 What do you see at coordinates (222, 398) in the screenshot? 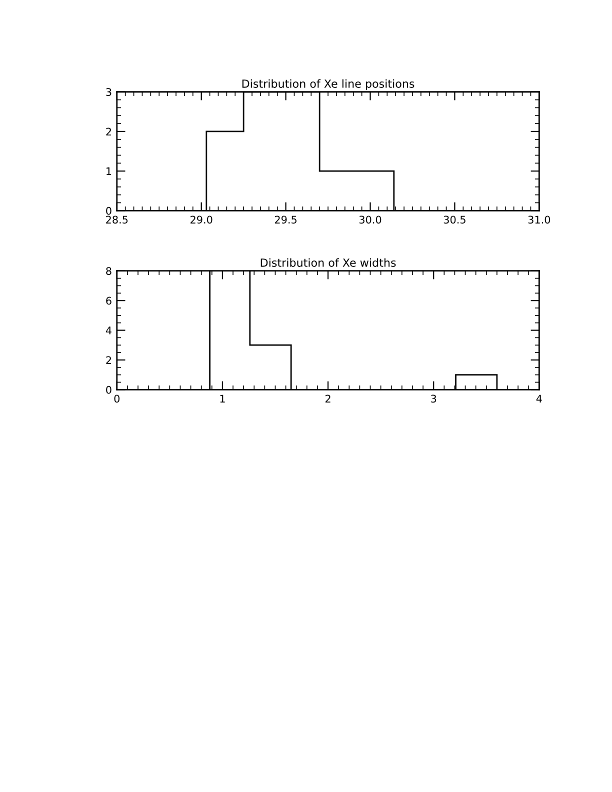
I see `x-tick-label: 1` at bounding box center [222, 398].